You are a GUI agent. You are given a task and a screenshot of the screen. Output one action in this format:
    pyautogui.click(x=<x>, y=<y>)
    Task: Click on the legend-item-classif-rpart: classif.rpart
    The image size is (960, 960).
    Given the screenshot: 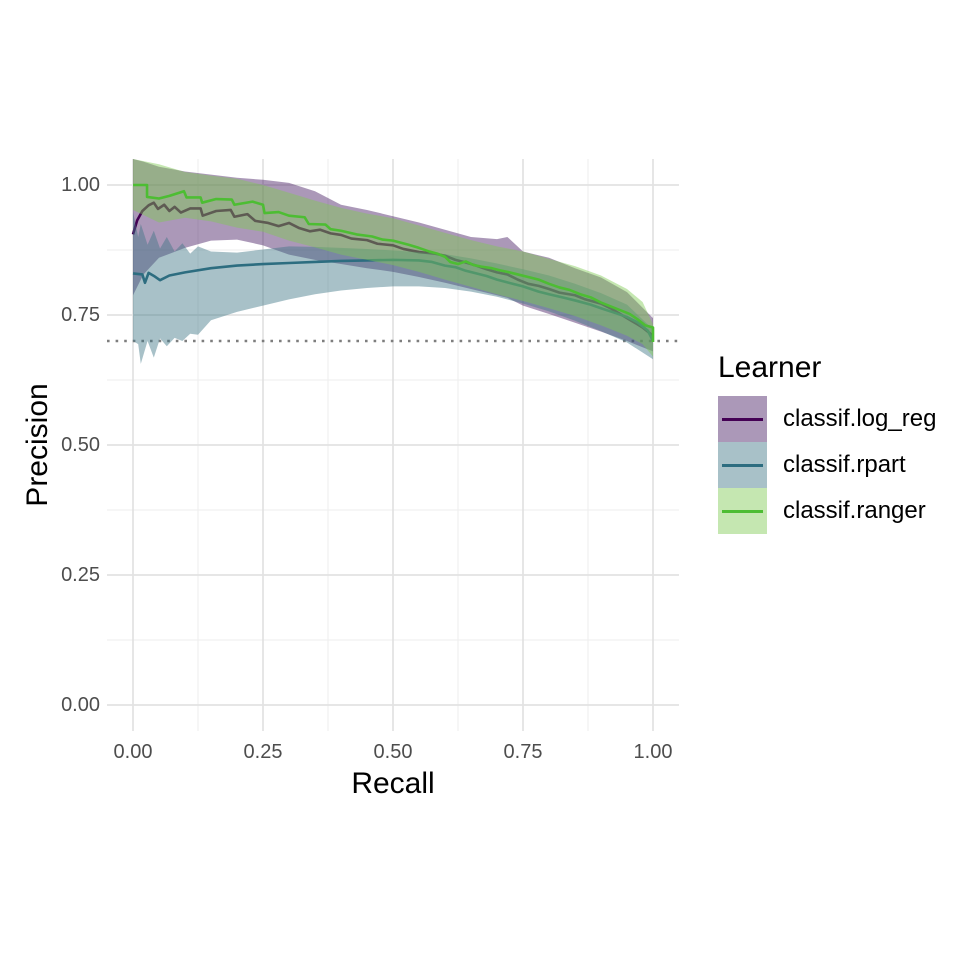 What is the action you would take?
    pyautogui.click(x=827, y=465)
    